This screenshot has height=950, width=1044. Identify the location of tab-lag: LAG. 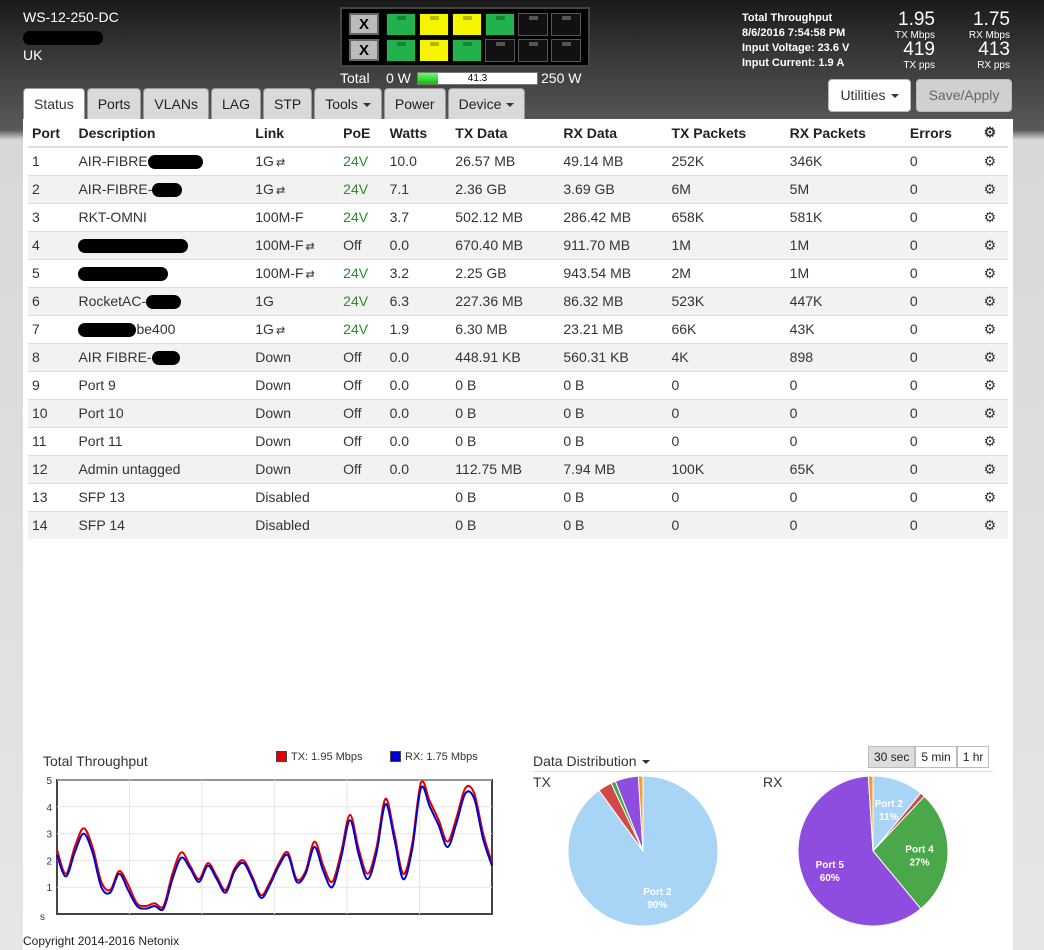
(235, 103).